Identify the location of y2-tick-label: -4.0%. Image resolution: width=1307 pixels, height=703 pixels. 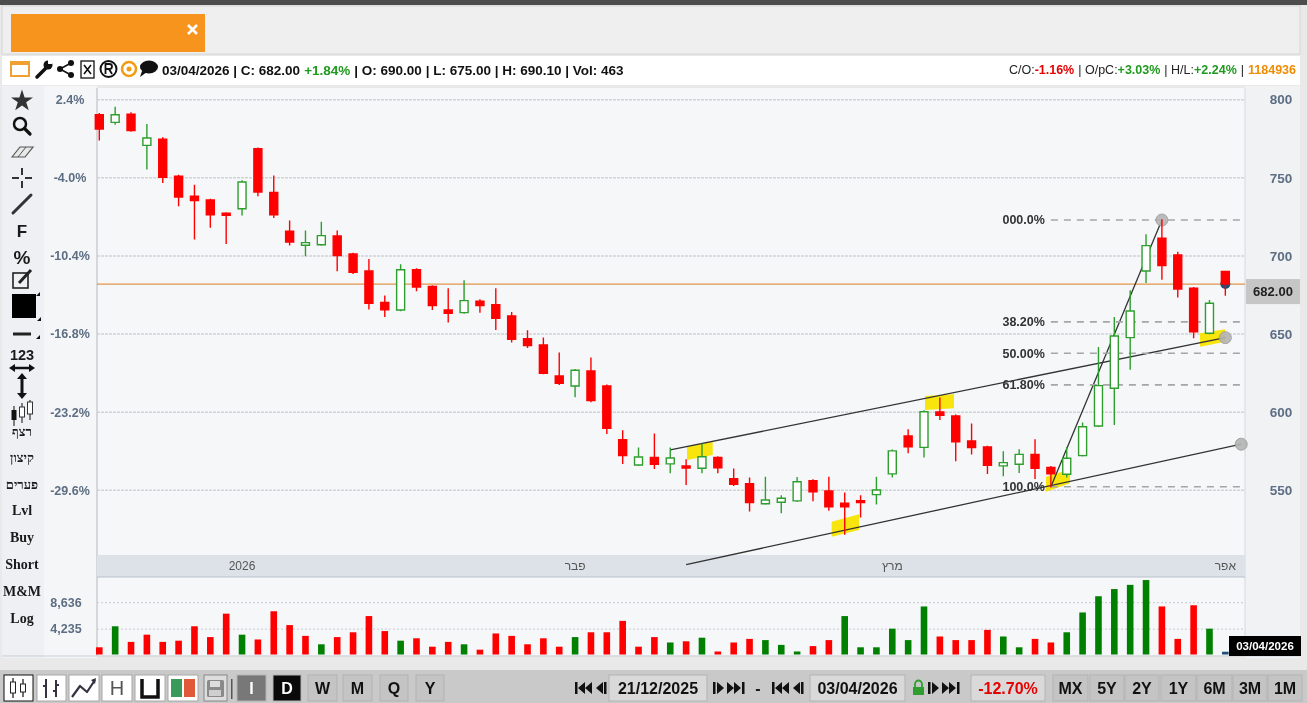
(70, 178).